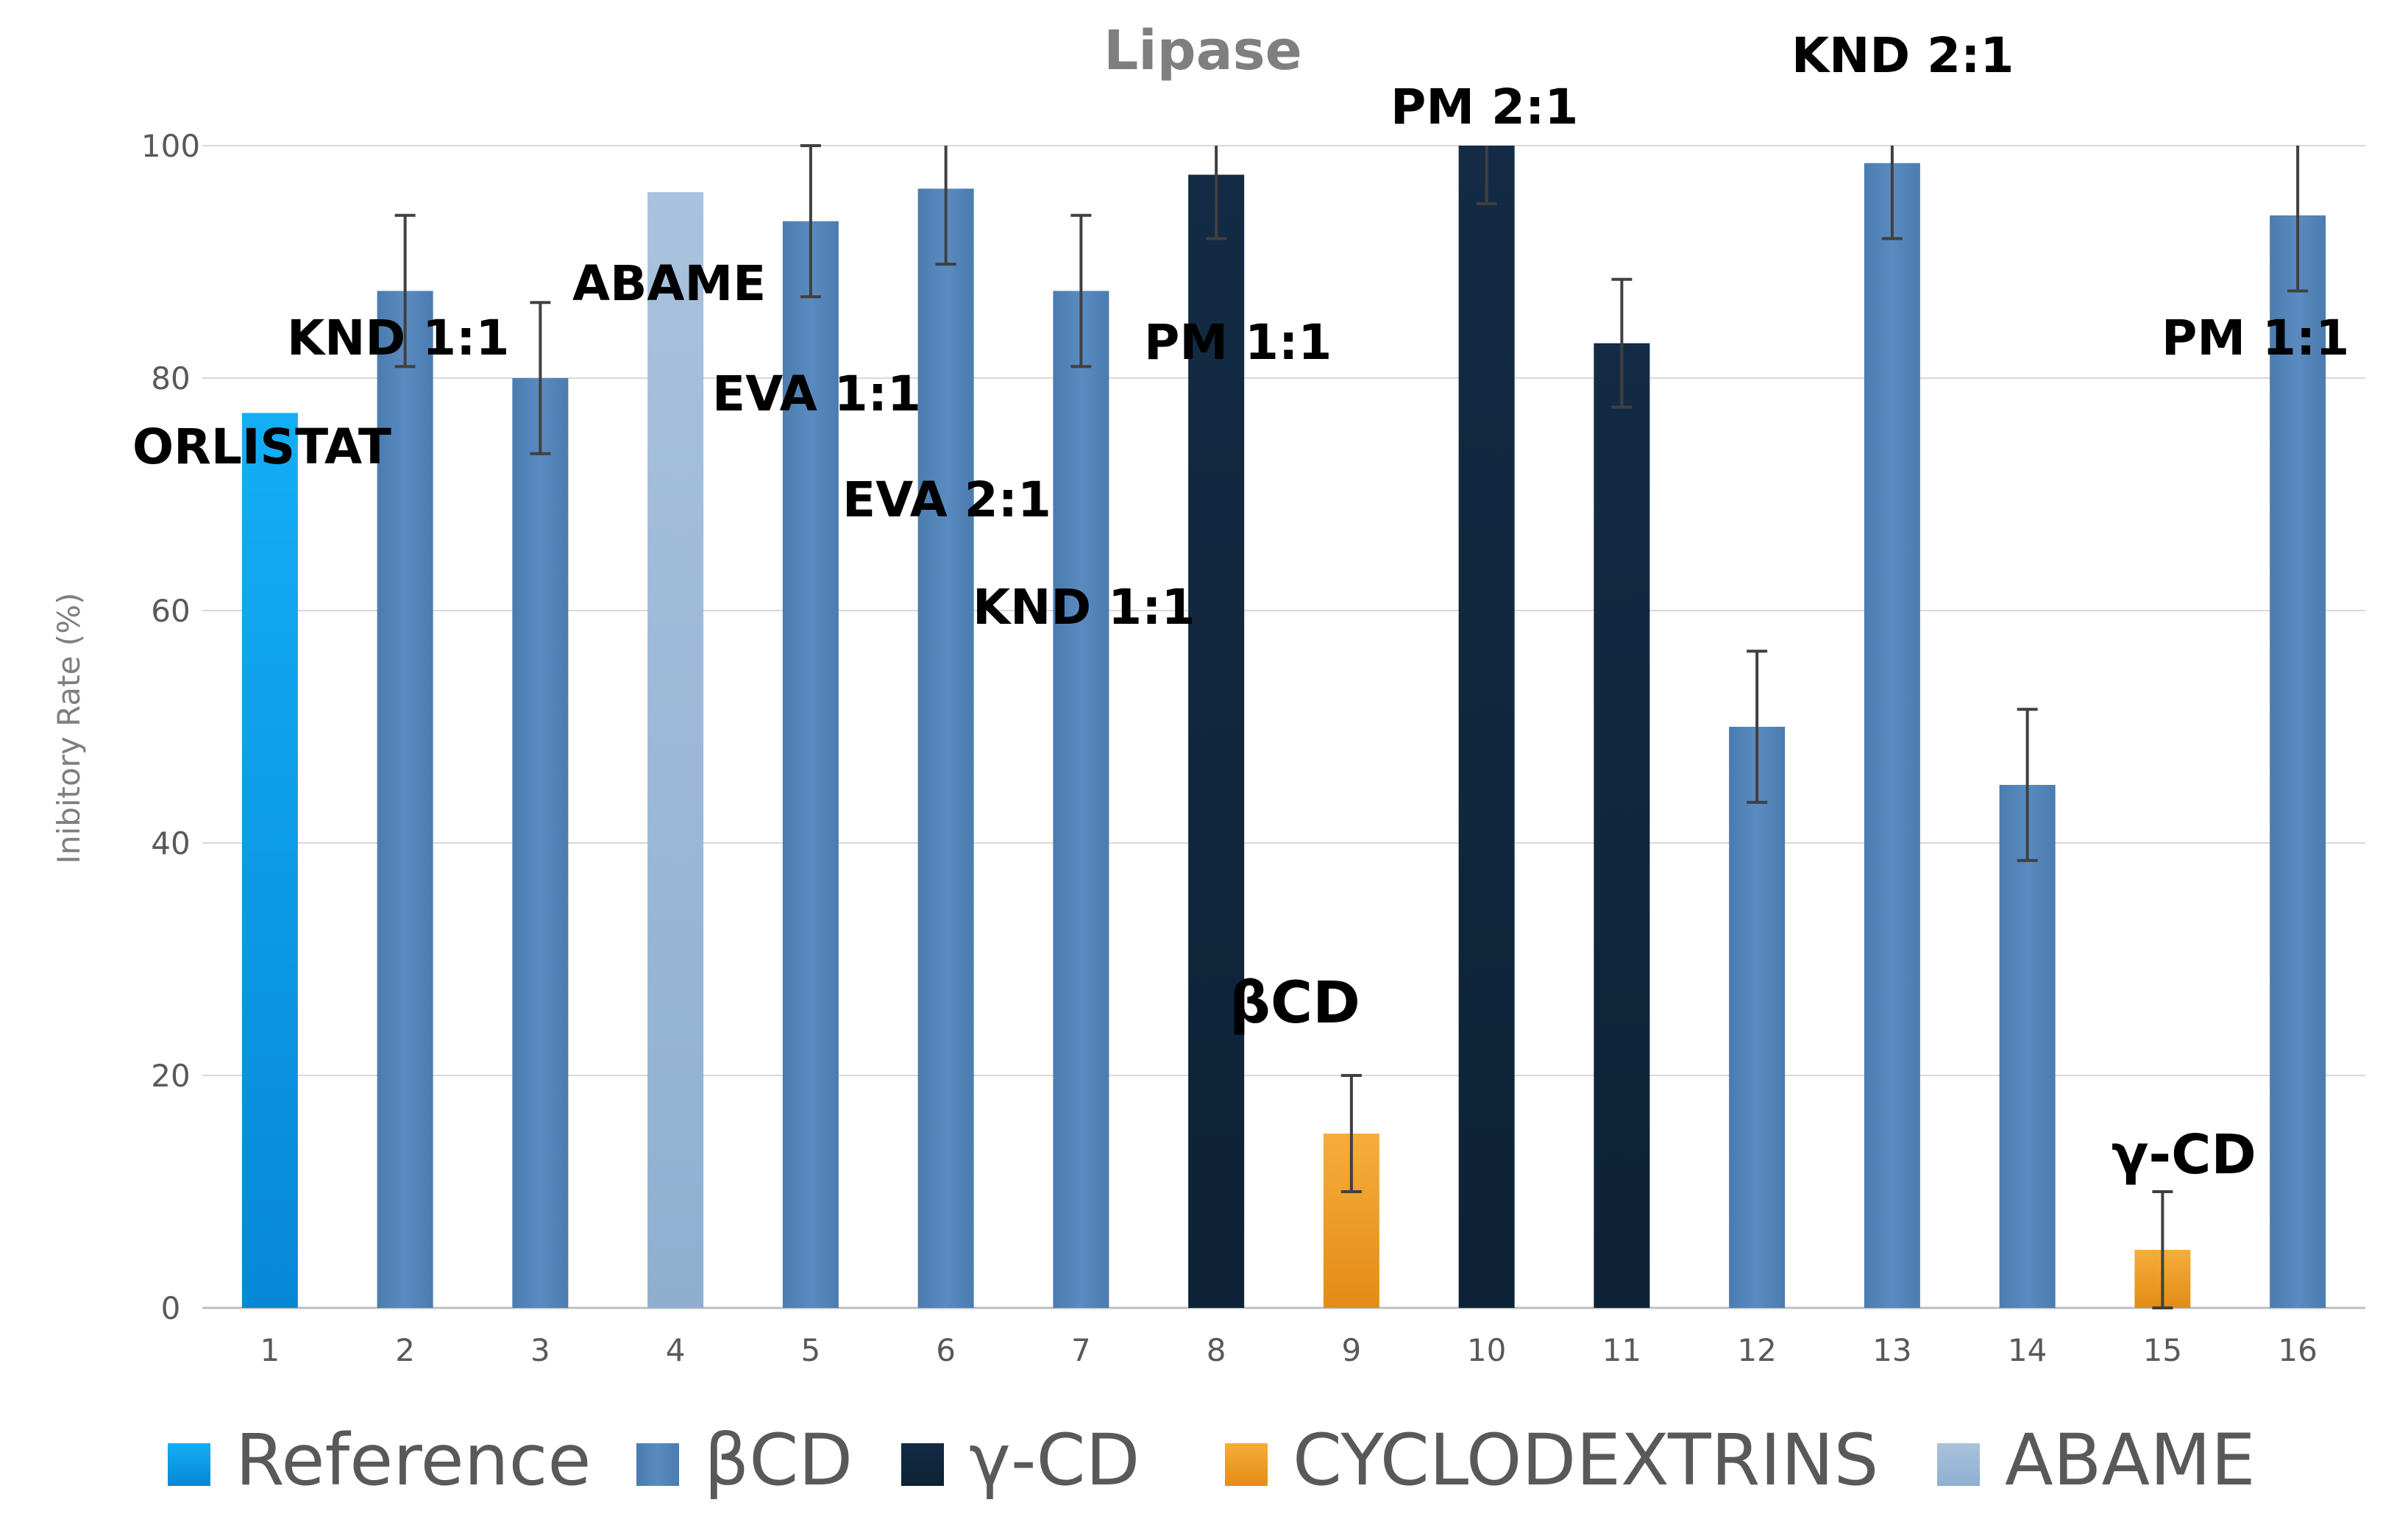 The width and height of the screenshot is (2408, 1533). What do you see at coordinates (171, 1308) in the screenshot?
I see `y-tick-label: 0` at bounding box center [171, 1308].